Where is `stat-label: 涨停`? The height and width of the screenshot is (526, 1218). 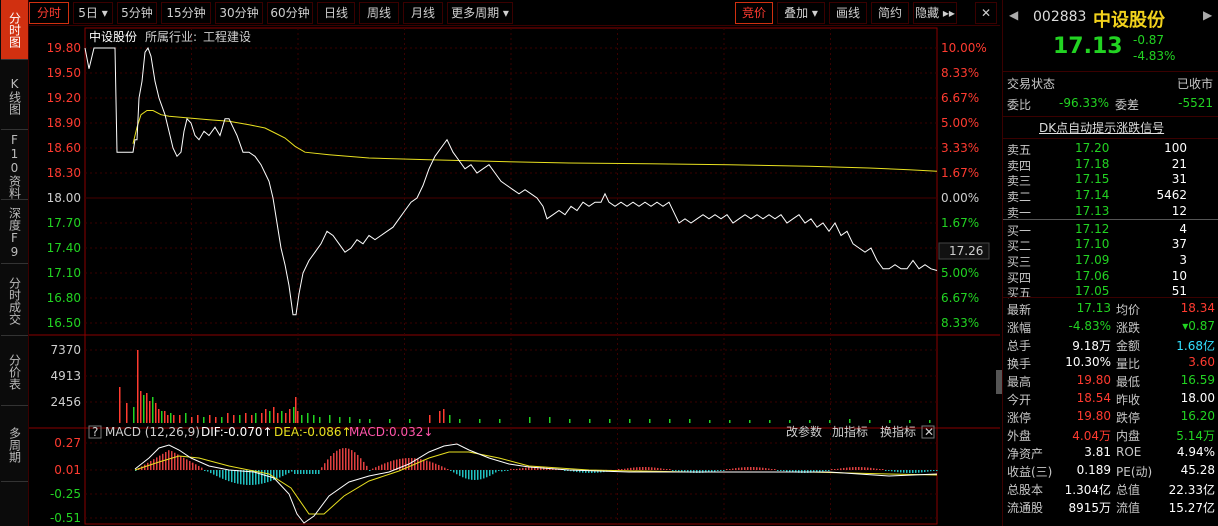
stat-label: 涨停 is located at coordinates (1019, 418).